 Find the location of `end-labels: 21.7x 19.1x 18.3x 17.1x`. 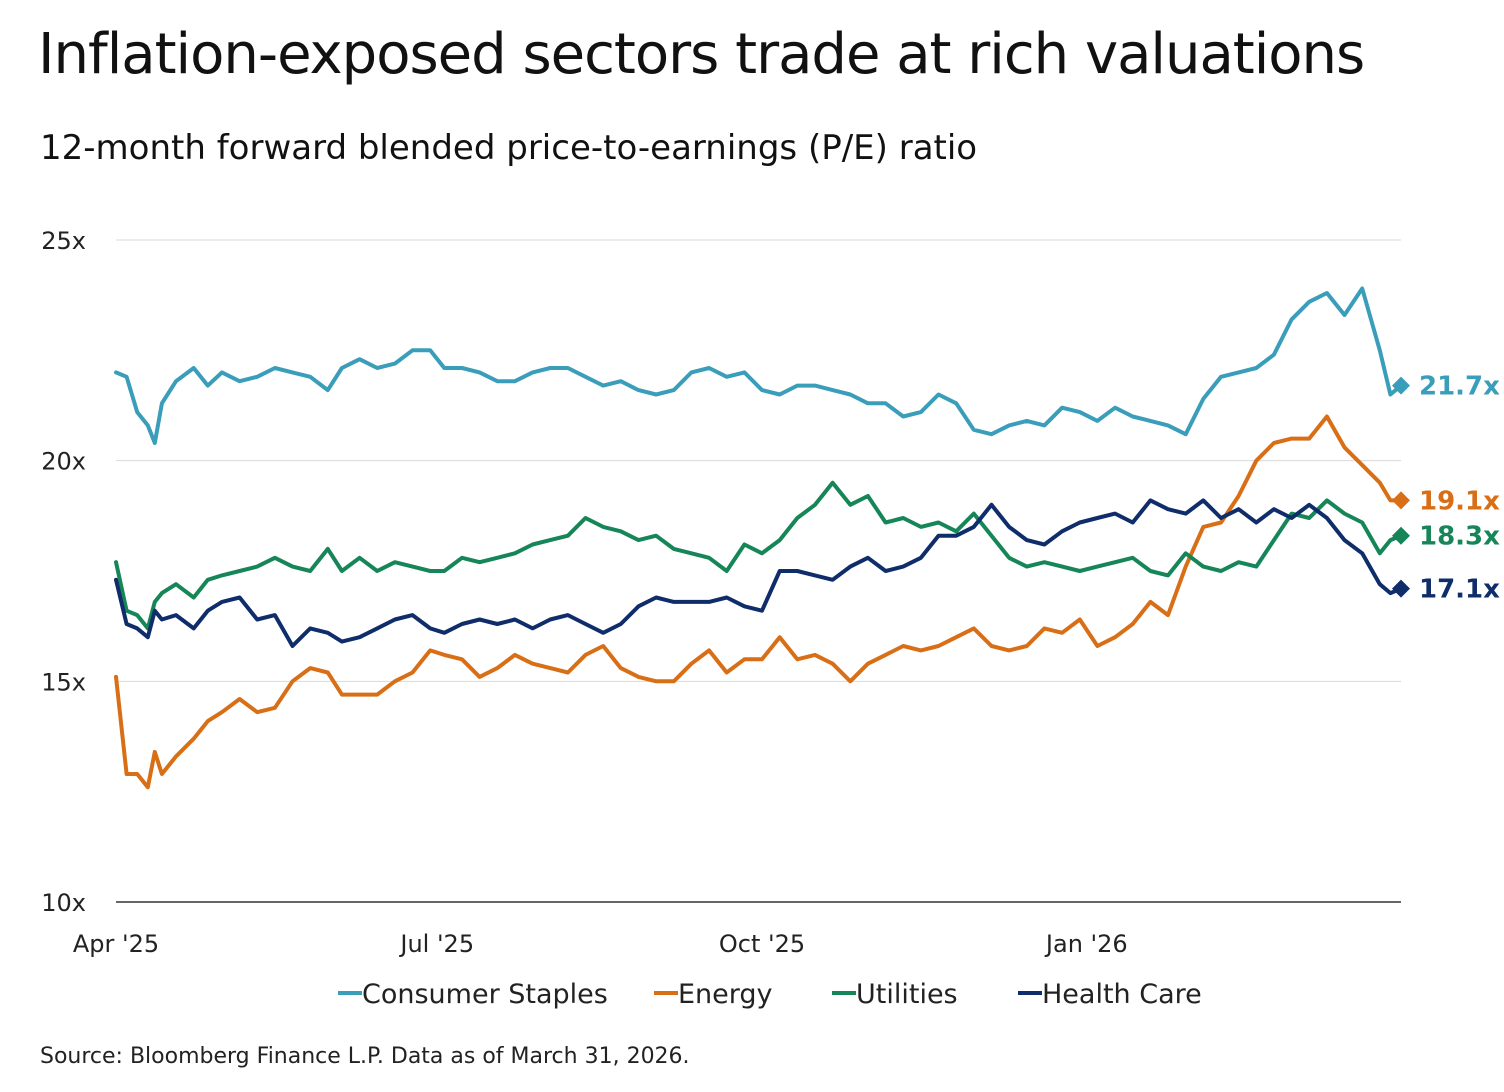

end-labels: 21.7x 19.1x 18.3x 17.1x is located at coordinates (1446, 488).